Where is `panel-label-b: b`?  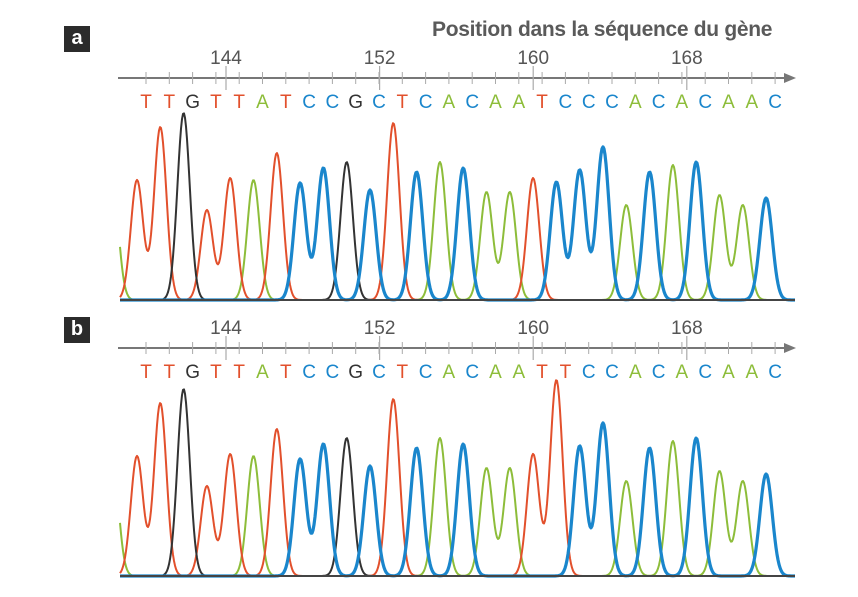
panel-label-b: b is located at coordinates (77, 330).